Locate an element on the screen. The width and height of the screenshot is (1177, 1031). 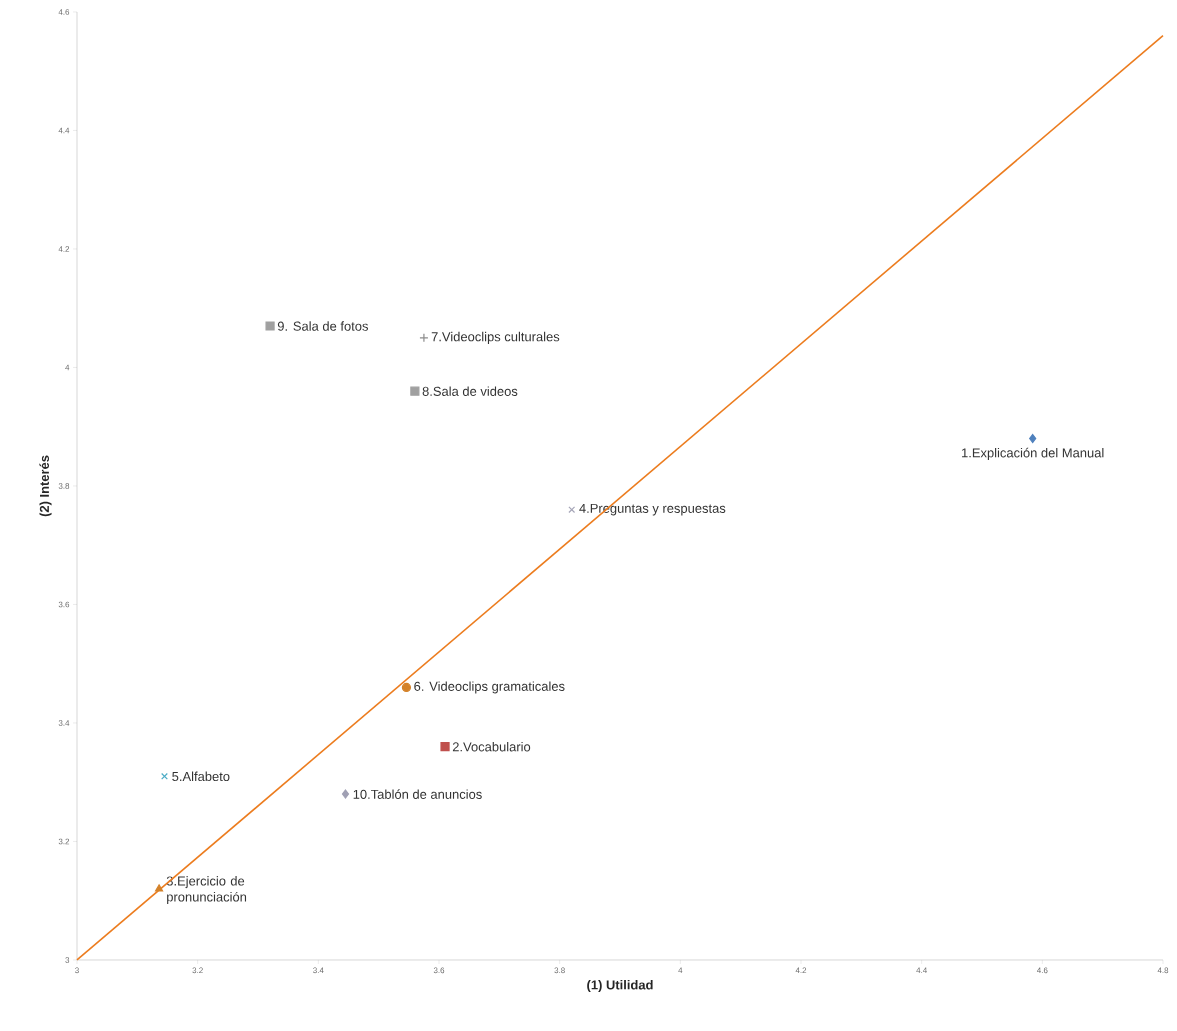
series-label: 8.Sala de videos is located at coordinates (470, 391).